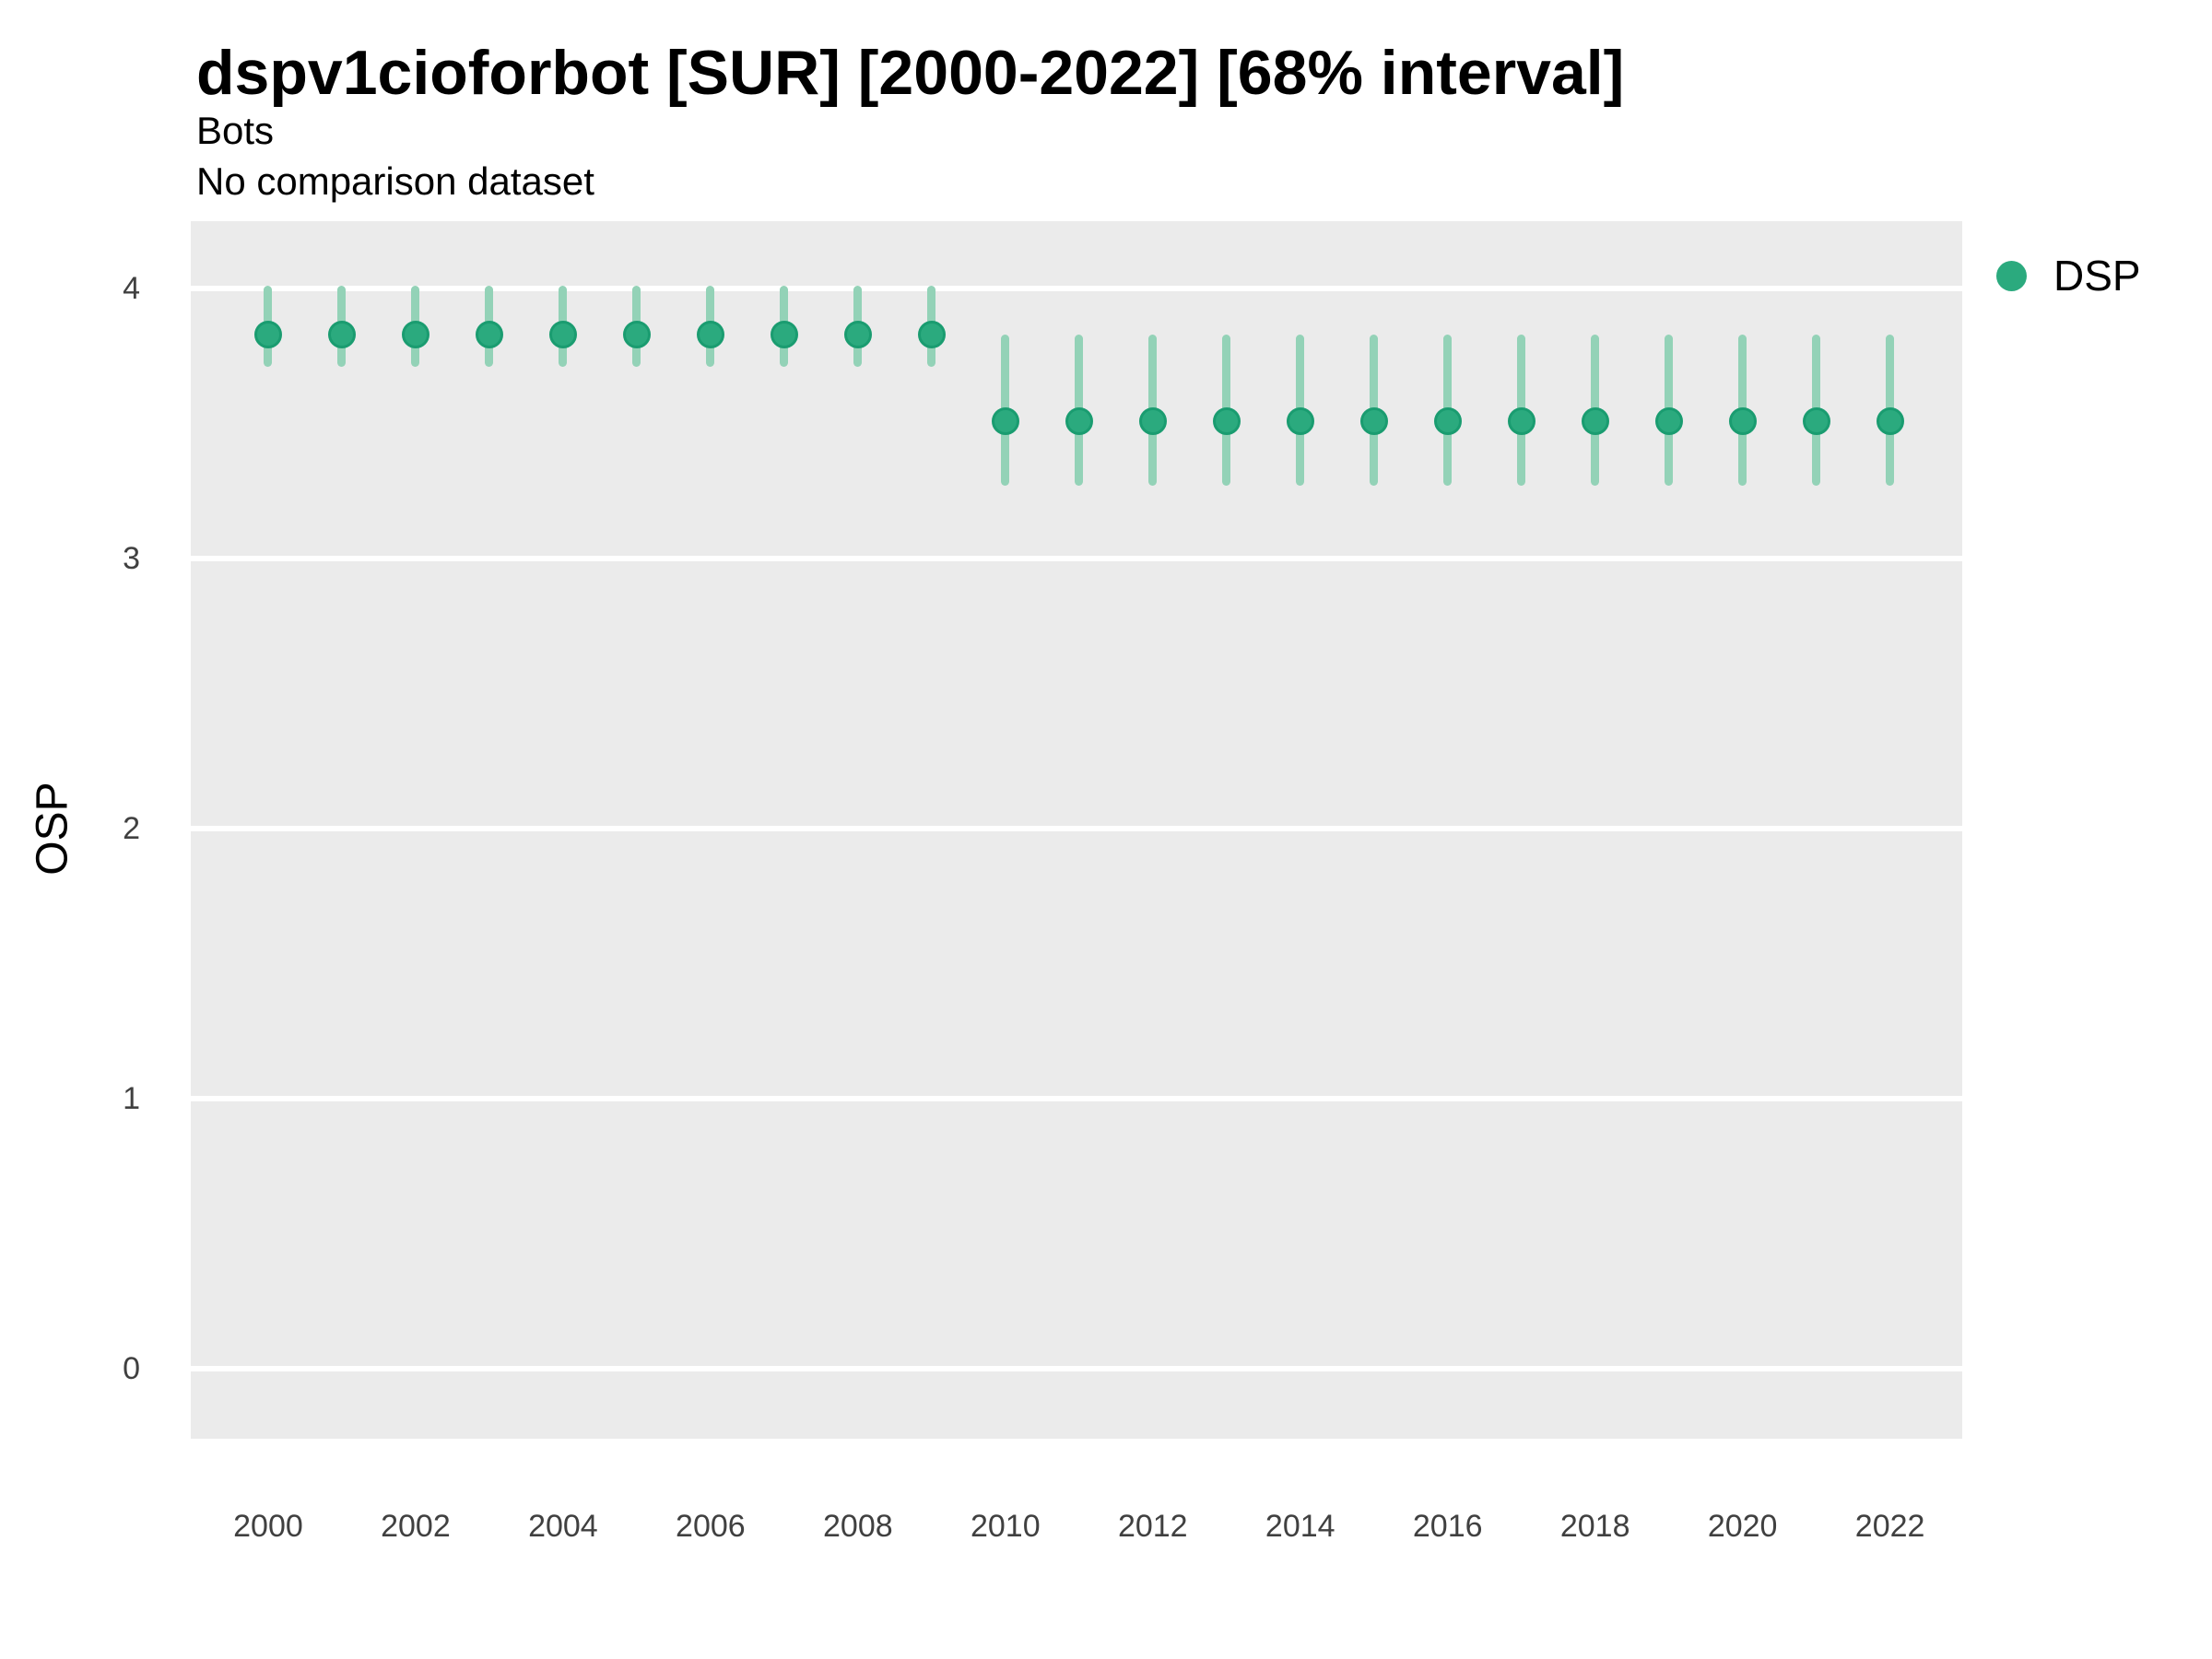  What do you see at coordinates (1300, 1526) in the screenshot?
I see `x-tick-label: 2014` at bounding box center [1300, 1526].